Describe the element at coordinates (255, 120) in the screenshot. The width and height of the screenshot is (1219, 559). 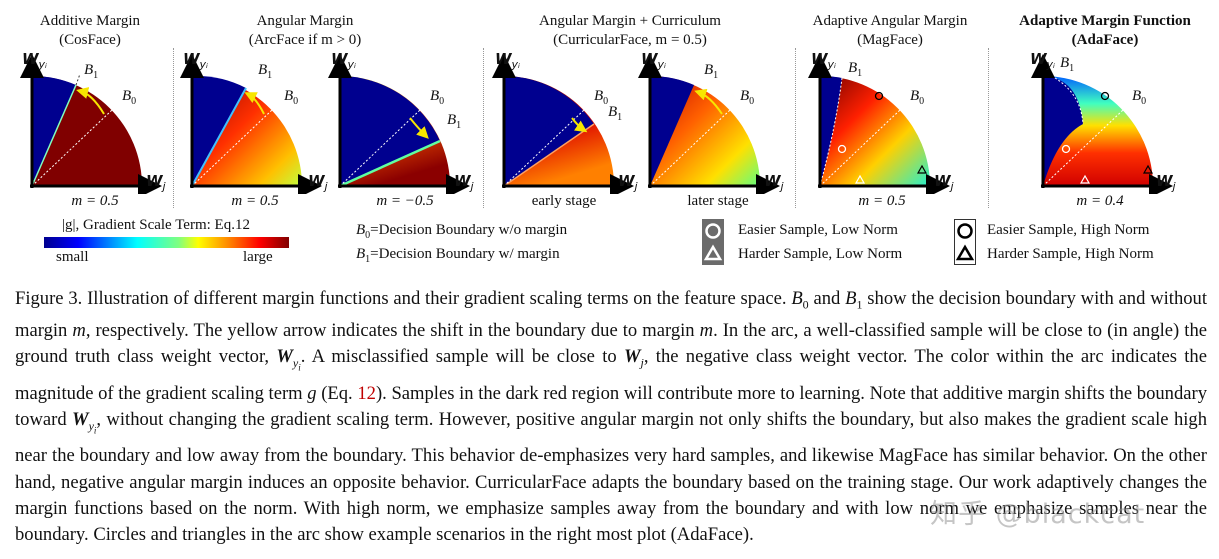
I see `plot-arcface` at that location.